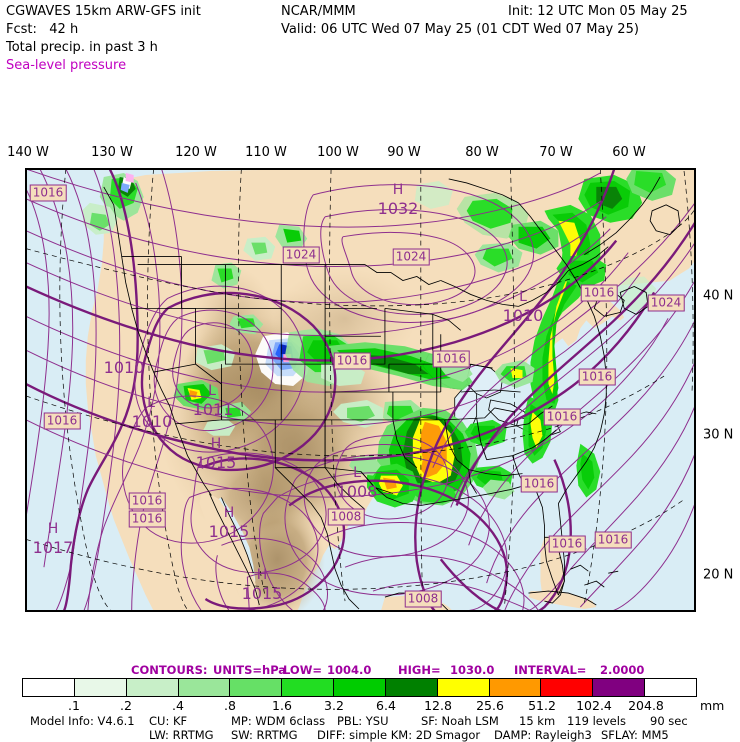 The image size is (740, 742). What do you see at coordinates (537, 721) in the screenshot?
I see `model-info-item: 15 km` at bounding box center [537, 721].